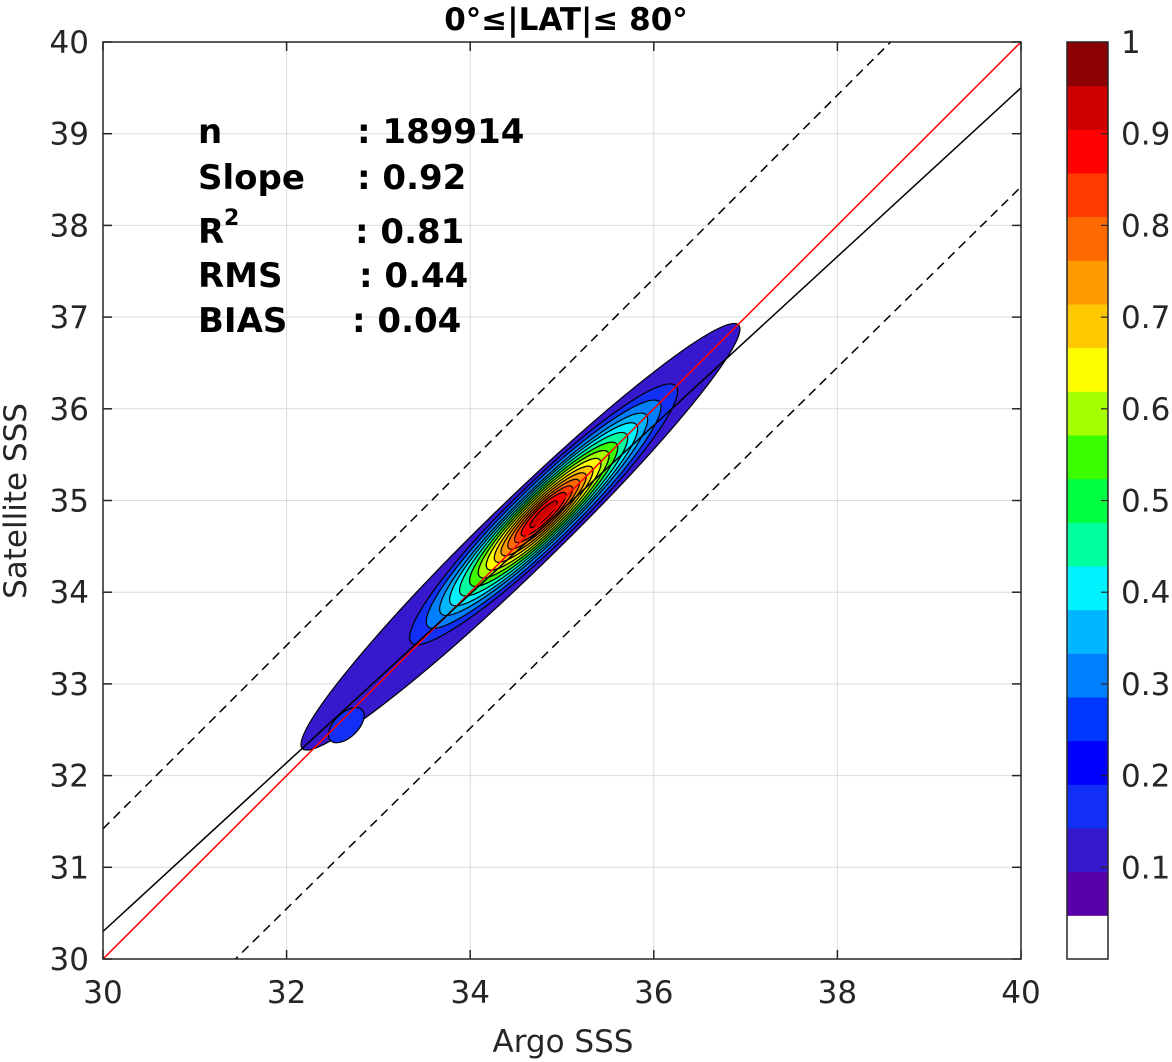  I want to click on stat-label-bias: BIAS, so click(242, 321).